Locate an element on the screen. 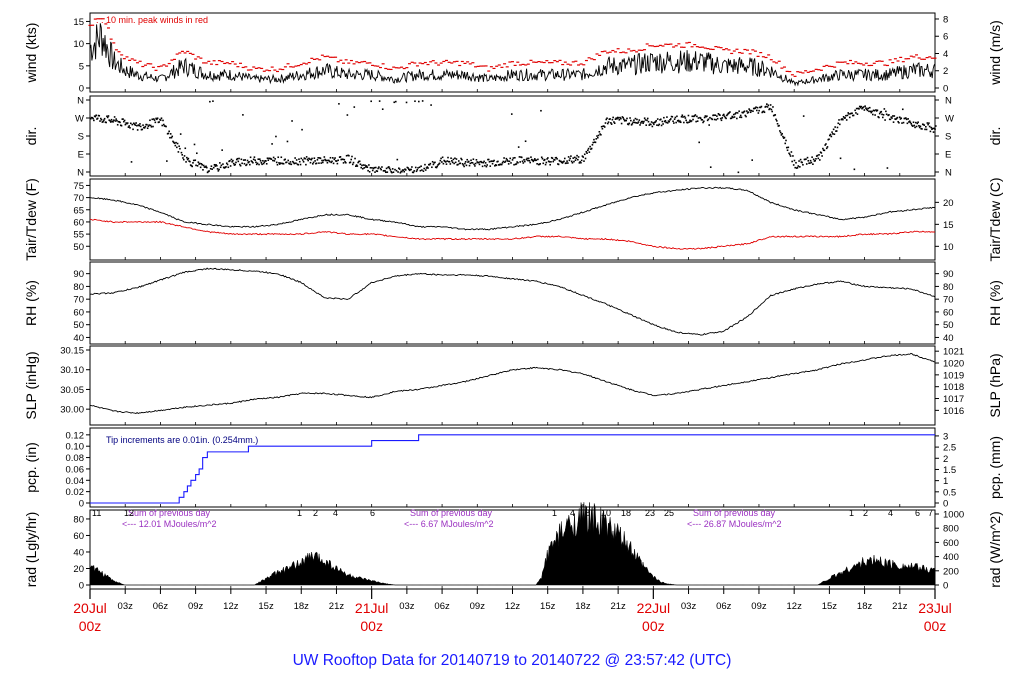 The height and width of the screenshot is (700, 1024). y-tick-label: 0 is located at coordinates (81, 89).